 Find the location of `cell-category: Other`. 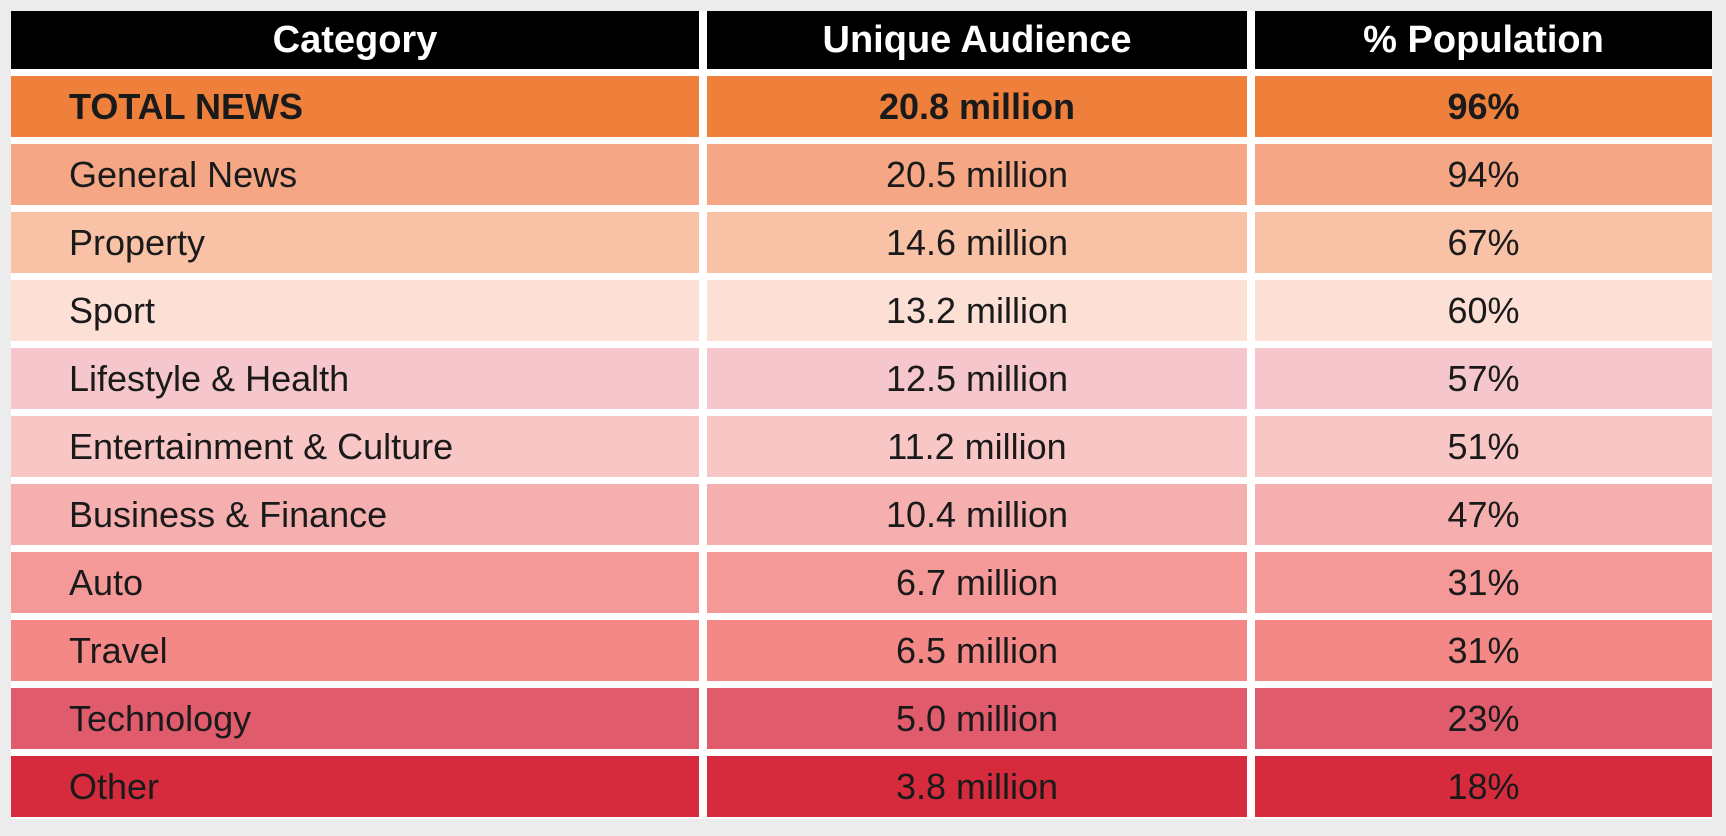

cell-category: Other is located at coordinates (355, 786).